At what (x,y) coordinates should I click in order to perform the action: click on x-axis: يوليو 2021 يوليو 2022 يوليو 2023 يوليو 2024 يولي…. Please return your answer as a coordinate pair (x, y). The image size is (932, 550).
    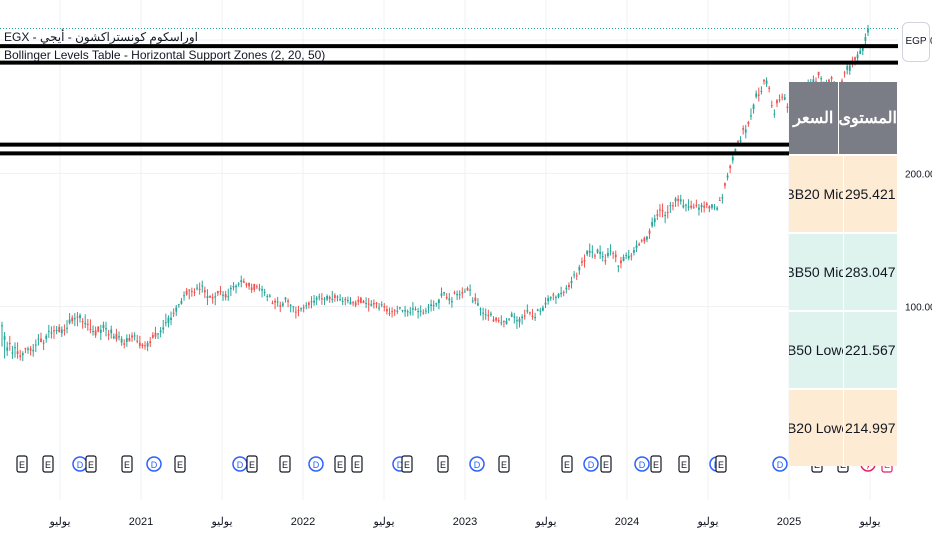
    Looking at the image, I should click on (464, 522).